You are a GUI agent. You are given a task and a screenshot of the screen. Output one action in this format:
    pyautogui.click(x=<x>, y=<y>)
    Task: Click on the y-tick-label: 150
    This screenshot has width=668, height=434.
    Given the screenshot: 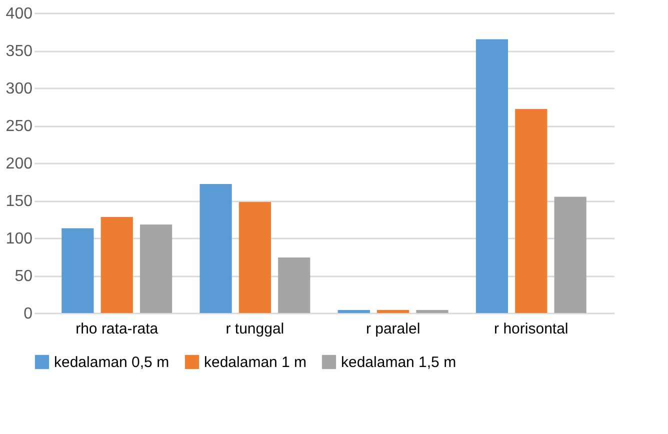 What is the action you would take?
    pyautogui.click(x=19, y=201)
    